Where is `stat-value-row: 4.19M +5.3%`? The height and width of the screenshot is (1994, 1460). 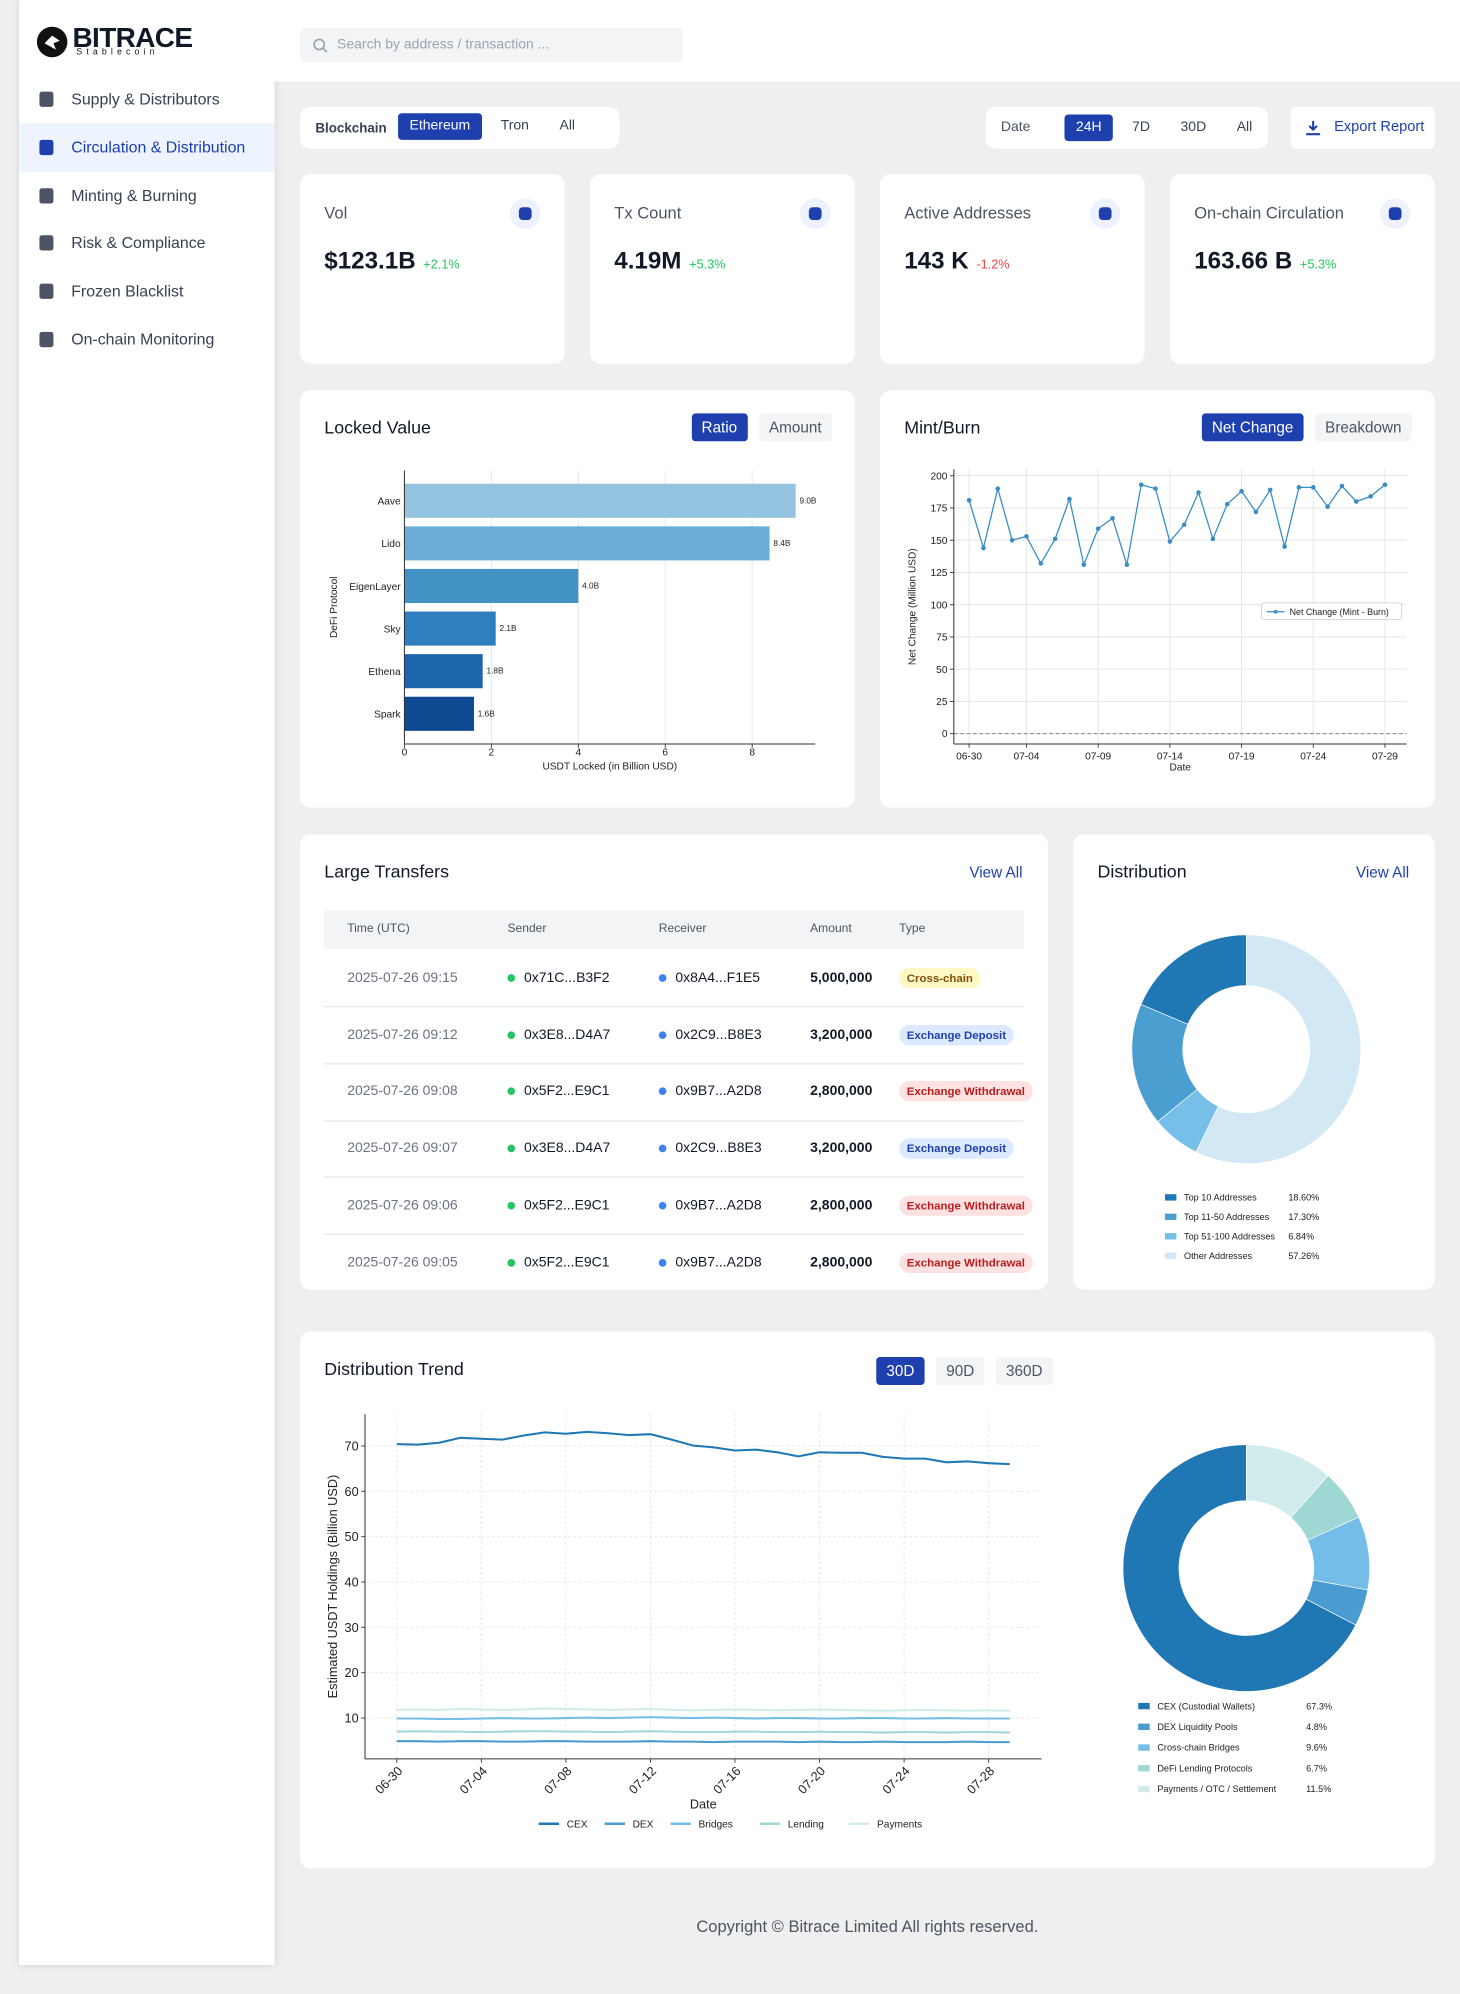
stat-value-row: 4.19M +5.3% is located at coordinates (669, 262).